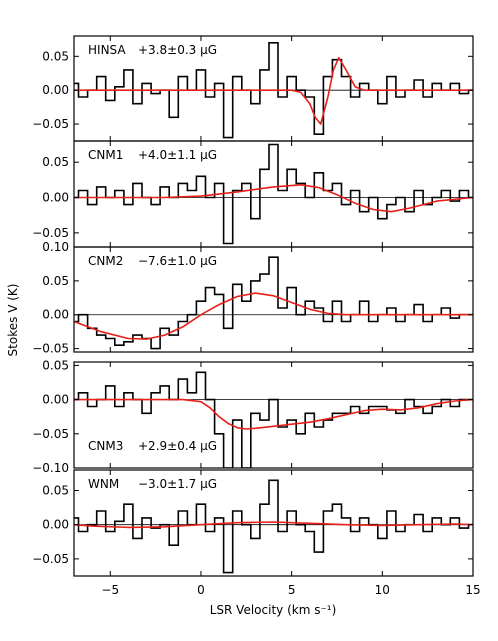 This screenshot has width=498, height=641. I want to click on panel-field-value: +4.0±1.1 μG, so click(177, 155).